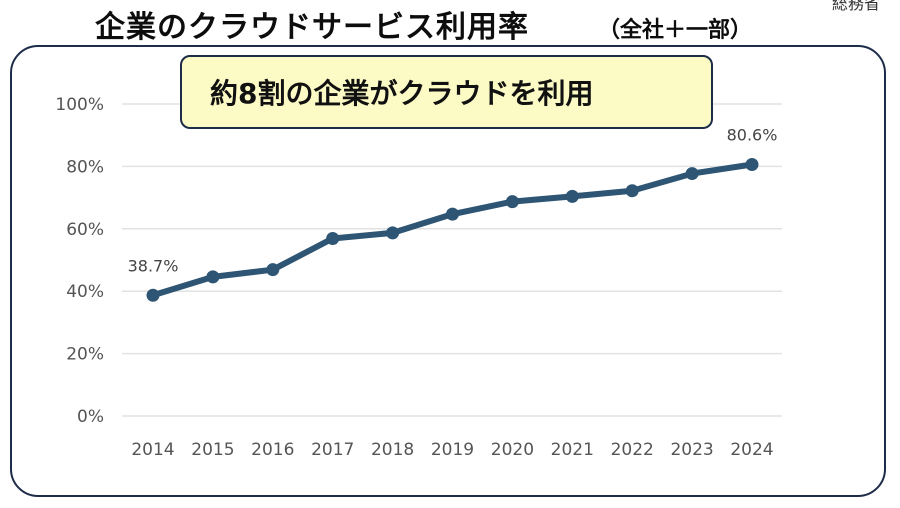 This screenshot has height=508, width=900. Describe the element at coordinates (152, 450) in the screenshot. I see `x-tick-label: 2014` at that location.